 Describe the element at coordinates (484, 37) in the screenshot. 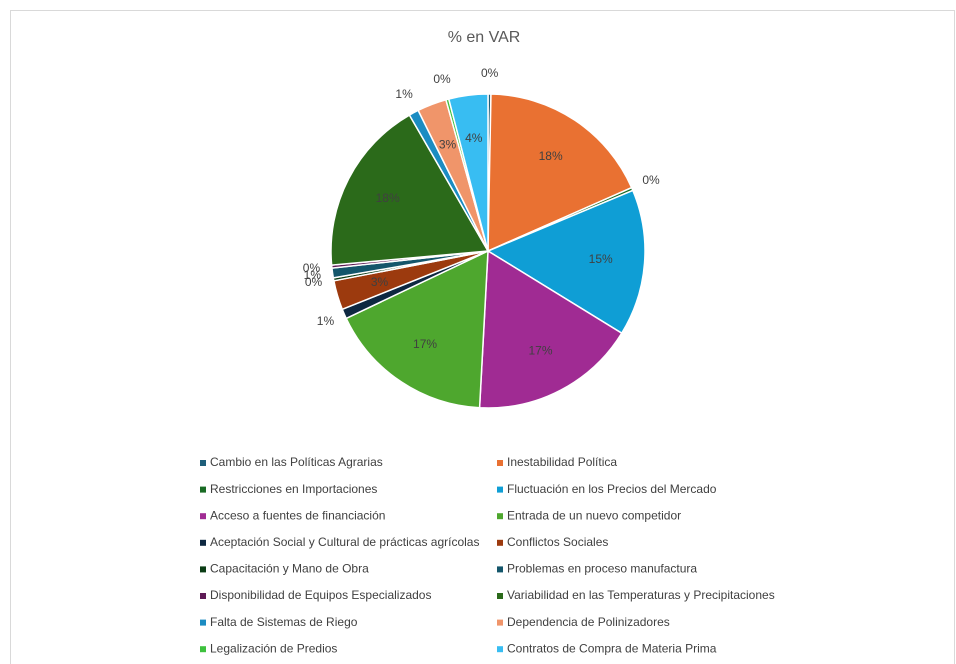

I see `chart-title: % en VAR` at that location.